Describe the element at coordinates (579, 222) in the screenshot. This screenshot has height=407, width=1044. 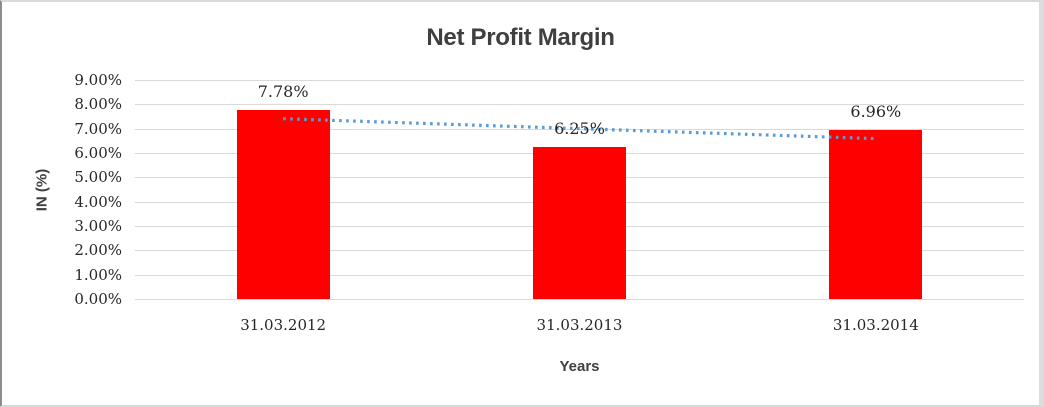
I see `bar-31.03.2013` at that location.